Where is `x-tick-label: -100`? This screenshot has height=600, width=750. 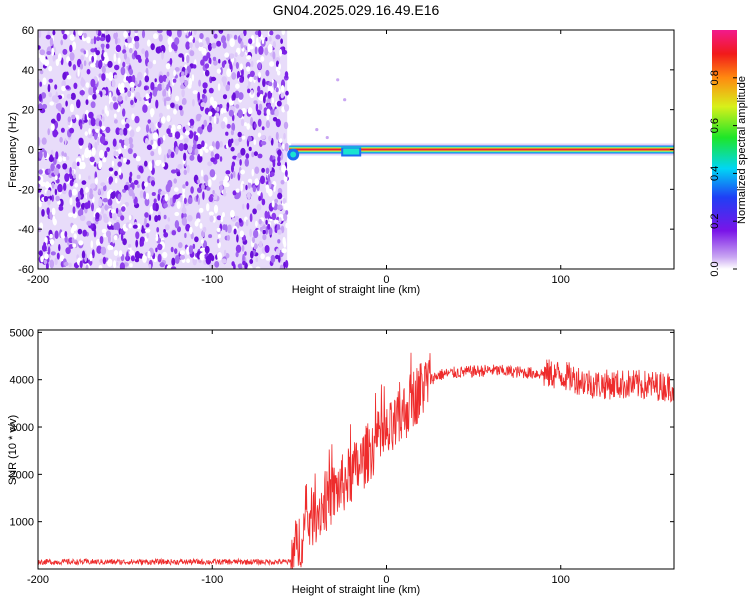
x-tick-label: -100 is located at coordinates (212, 580).